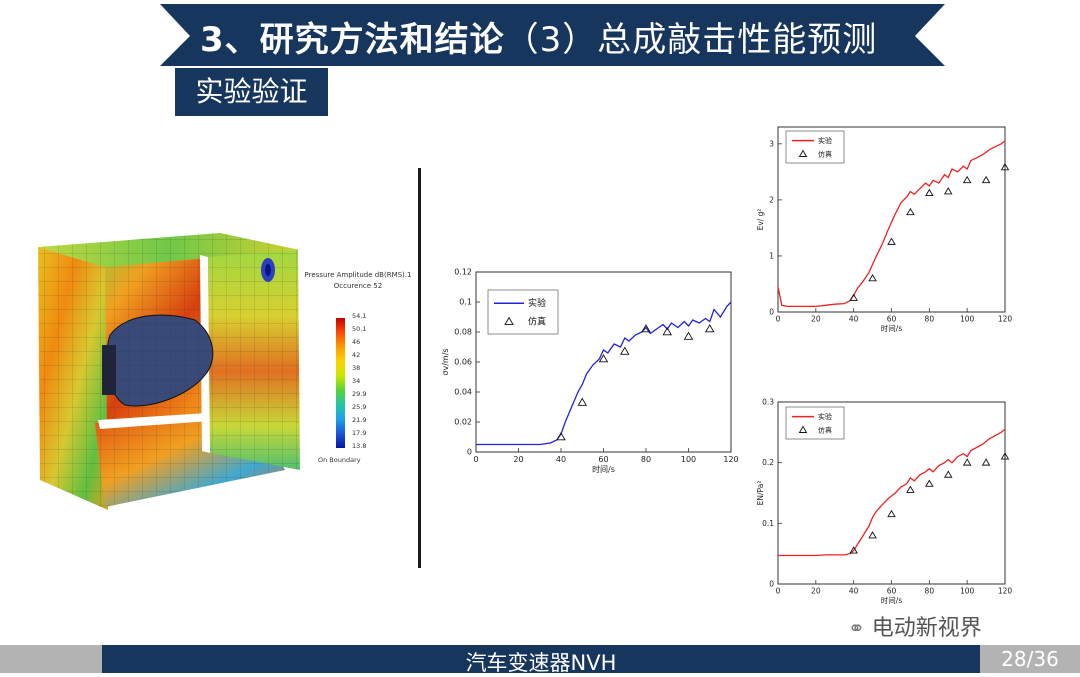 The width and height of the screenshot is (1080, 677). Describe the element at coordinates (340, 383) in the screenshot. I see `color-scale-bar` at that location.